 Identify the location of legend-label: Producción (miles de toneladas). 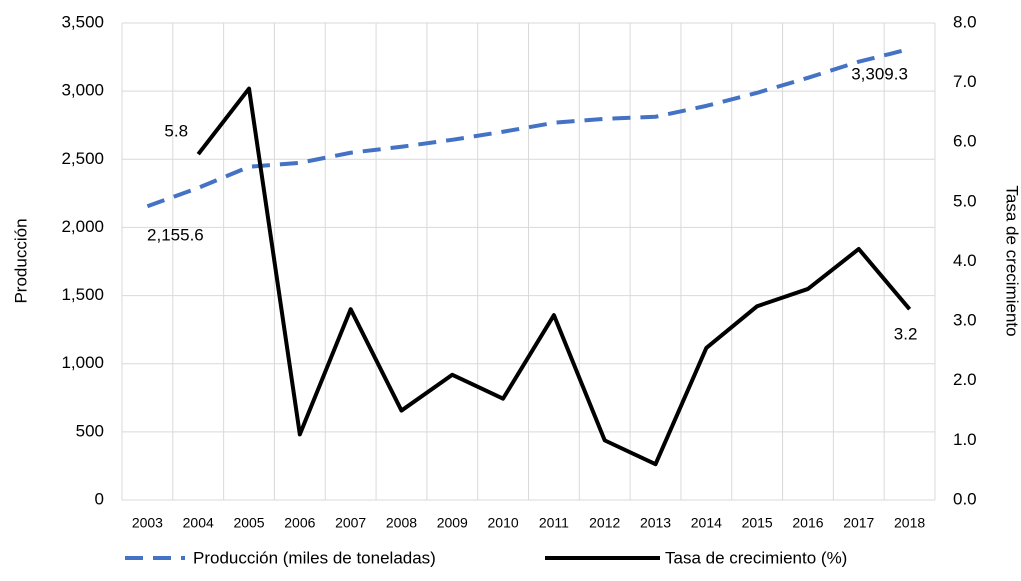
(314, 557).